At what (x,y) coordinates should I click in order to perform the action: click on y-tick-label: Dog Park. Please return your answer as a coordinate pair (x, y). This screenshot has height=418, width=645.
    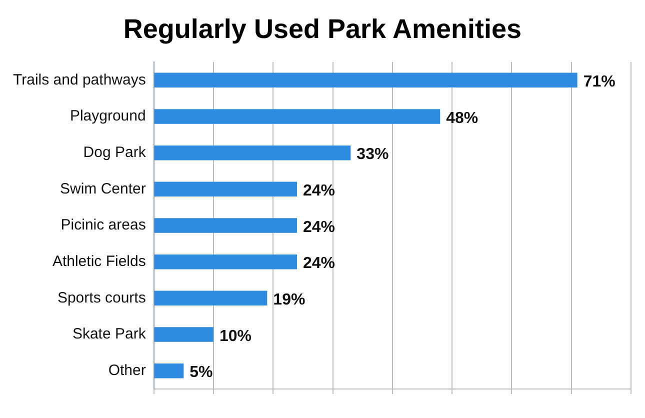
    Looking at the image, I should click on (114, 152).